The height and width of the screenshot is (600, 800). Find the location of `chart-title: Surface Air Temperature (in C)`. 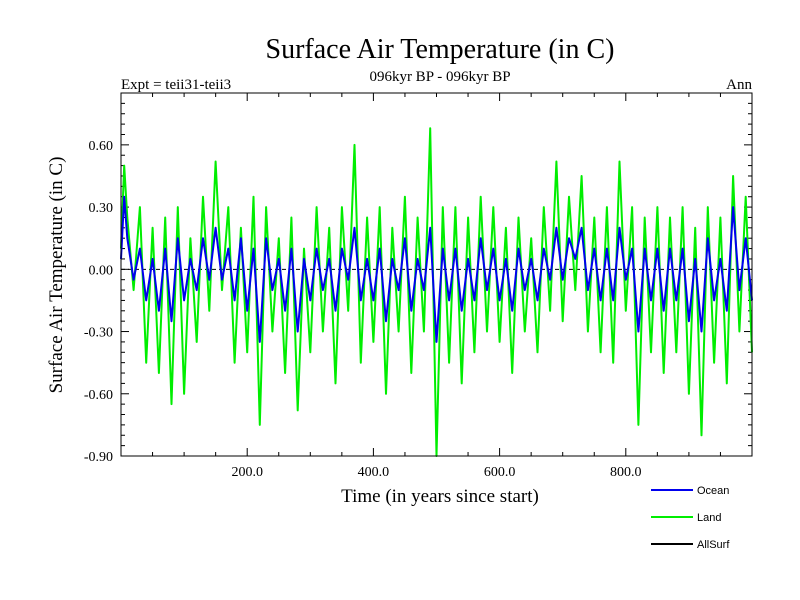

chart-title: Surface Air Temperature (in C) is located at coordinates (440, 49).